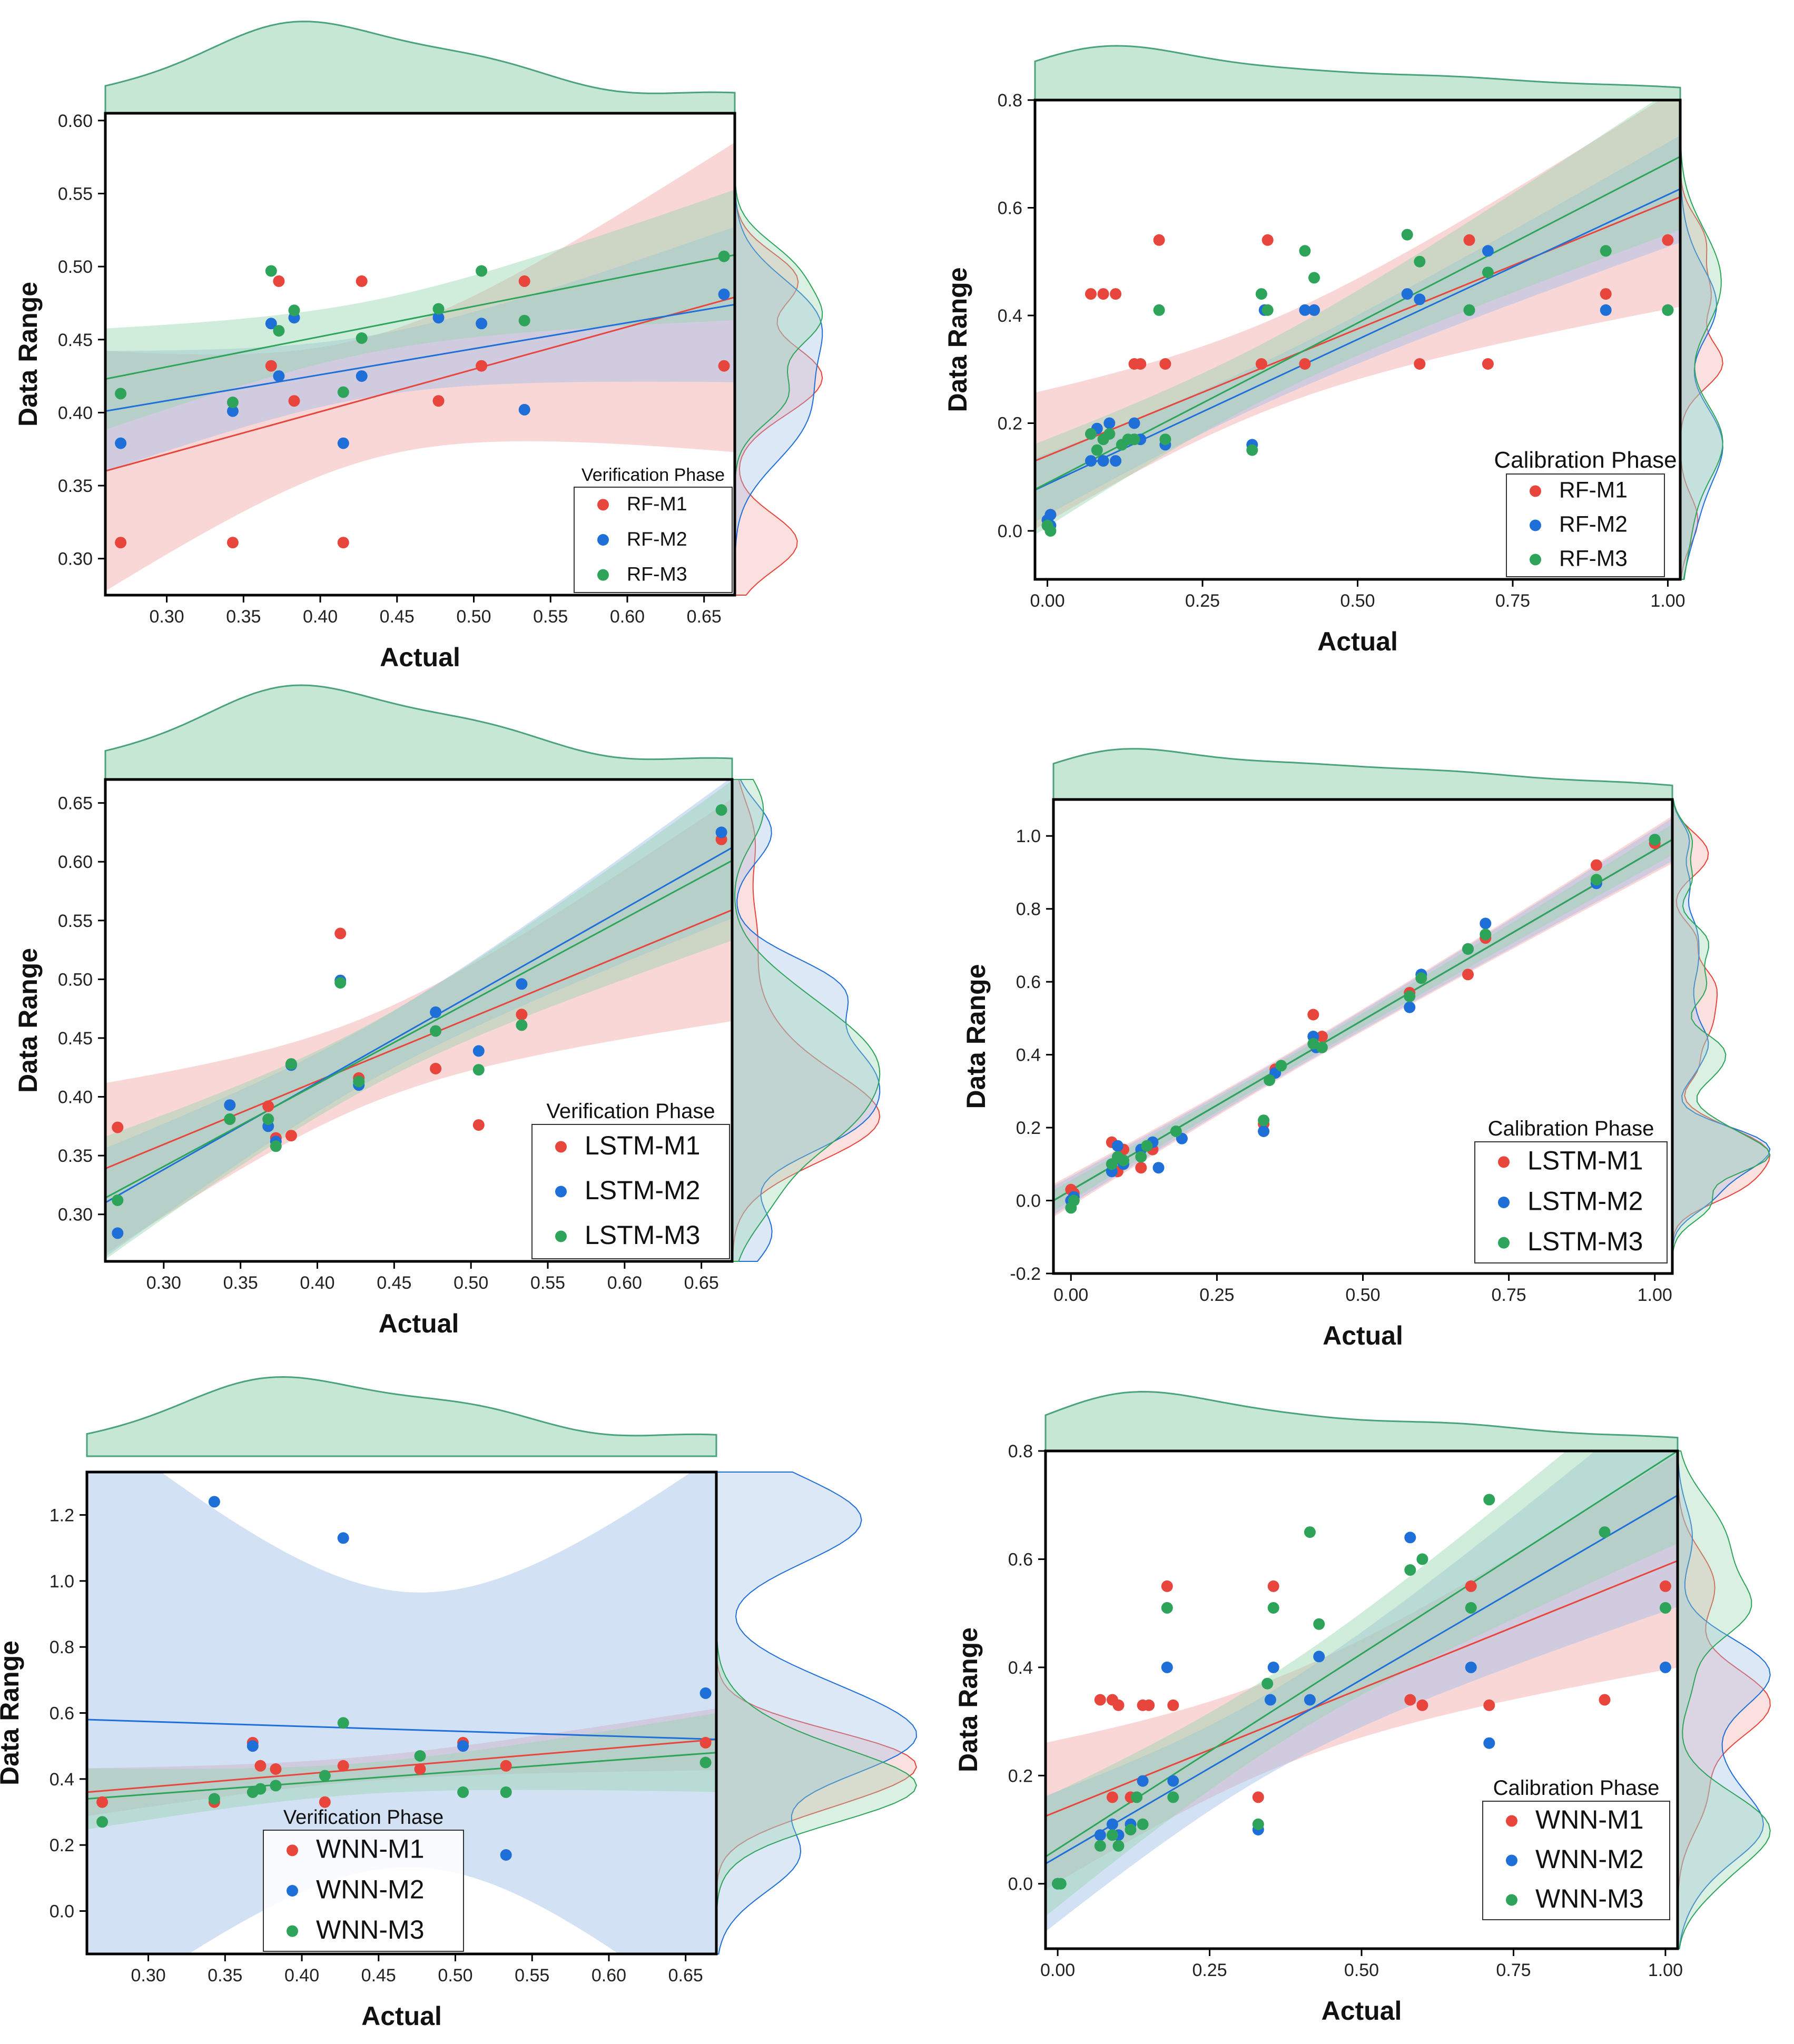 The height and width of the screenshot is (2044, 1794). What do you see at coordinates (1028, 982) in the screenshot?
I see `y-tick-label: 0.6` at bounding box center [1028, 982].